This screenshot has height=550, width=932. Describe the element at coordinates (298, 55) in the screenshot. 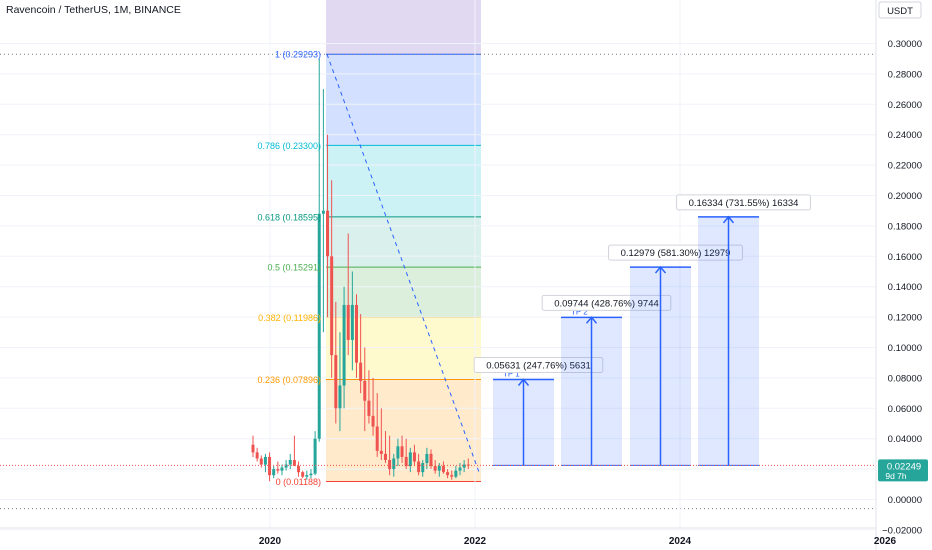

I see `fib-level-label: 1 (0.29293)` at that location.